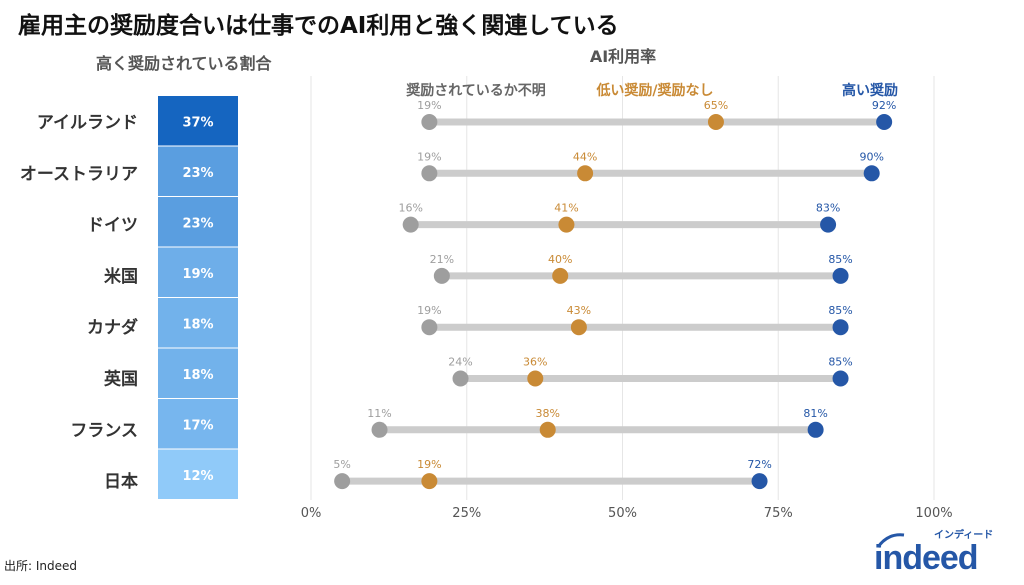 The height and width of the screenshot is (585, 1024). What do you see at coordinates (566, 208) in the screenshot?
I see `dot-label: 41%` at bounding box center [566, 208].